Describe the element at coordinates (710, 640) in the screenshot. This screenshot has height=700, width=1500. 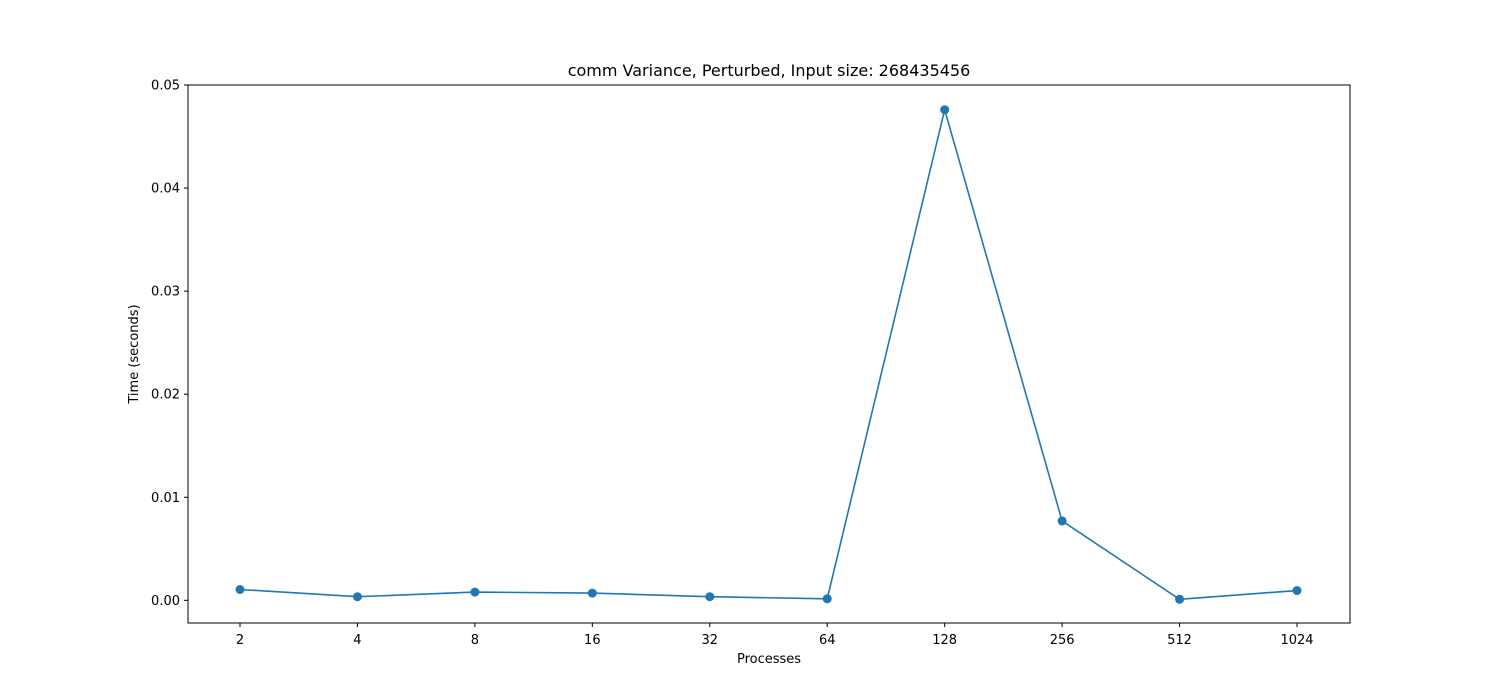
I see `x-tick-label: 32` at that location.